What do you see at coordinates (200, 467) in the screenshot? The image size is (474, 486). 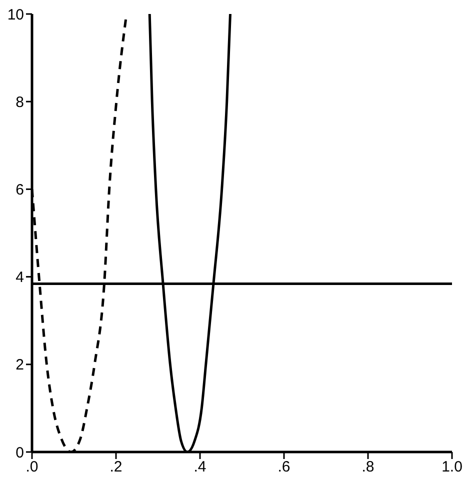 I see `x-tick-label: .4` at bounding box center [200, 467].